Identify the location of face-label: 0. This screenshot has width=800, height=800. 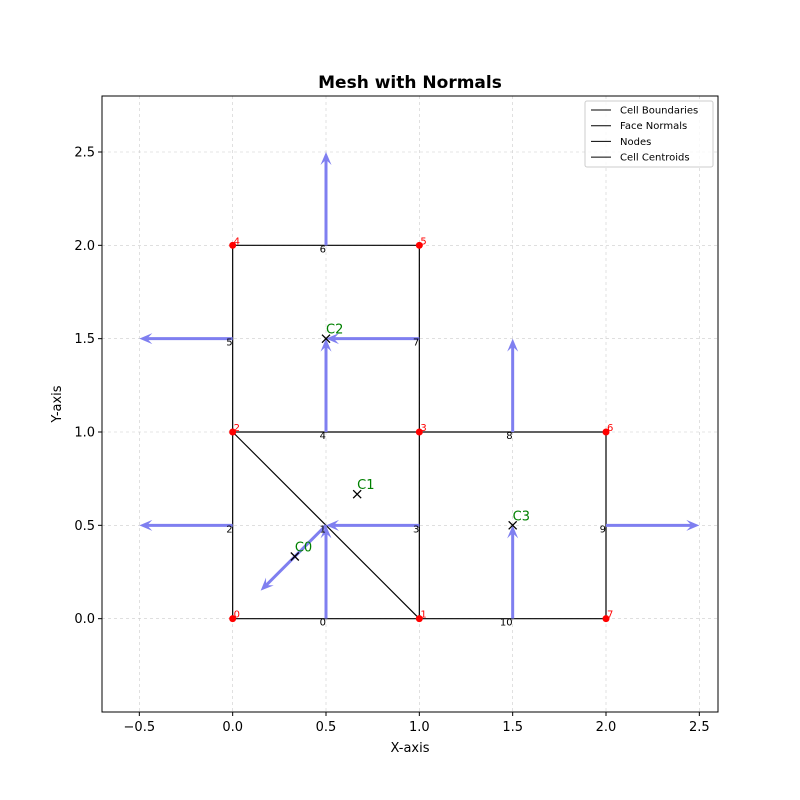
(323, 623).